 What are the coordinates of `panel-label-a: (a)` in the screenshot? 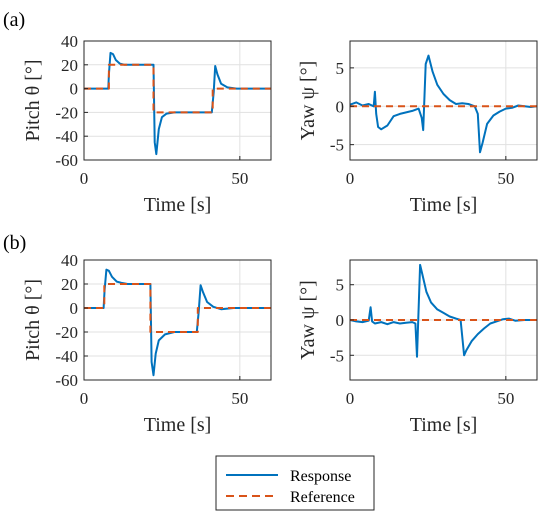 It's located at (14, 20).